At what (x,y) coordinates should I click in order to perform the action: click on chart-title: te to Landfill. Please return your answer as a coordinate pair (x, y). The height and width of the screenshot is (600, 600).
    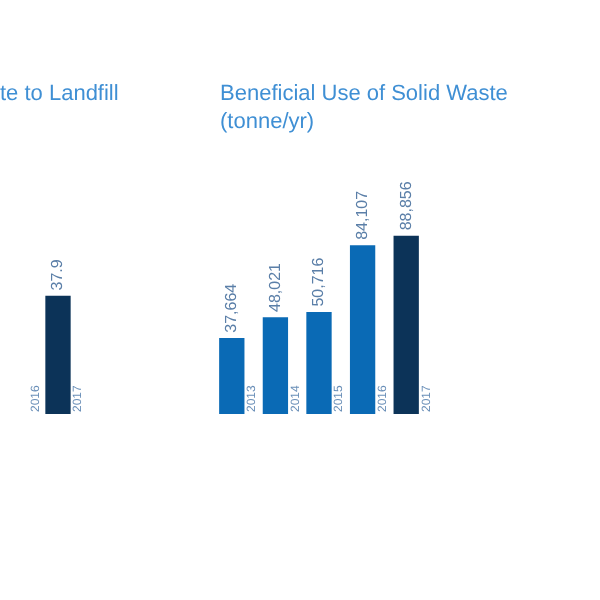
    Looking at the image, I should click on (60, 94).